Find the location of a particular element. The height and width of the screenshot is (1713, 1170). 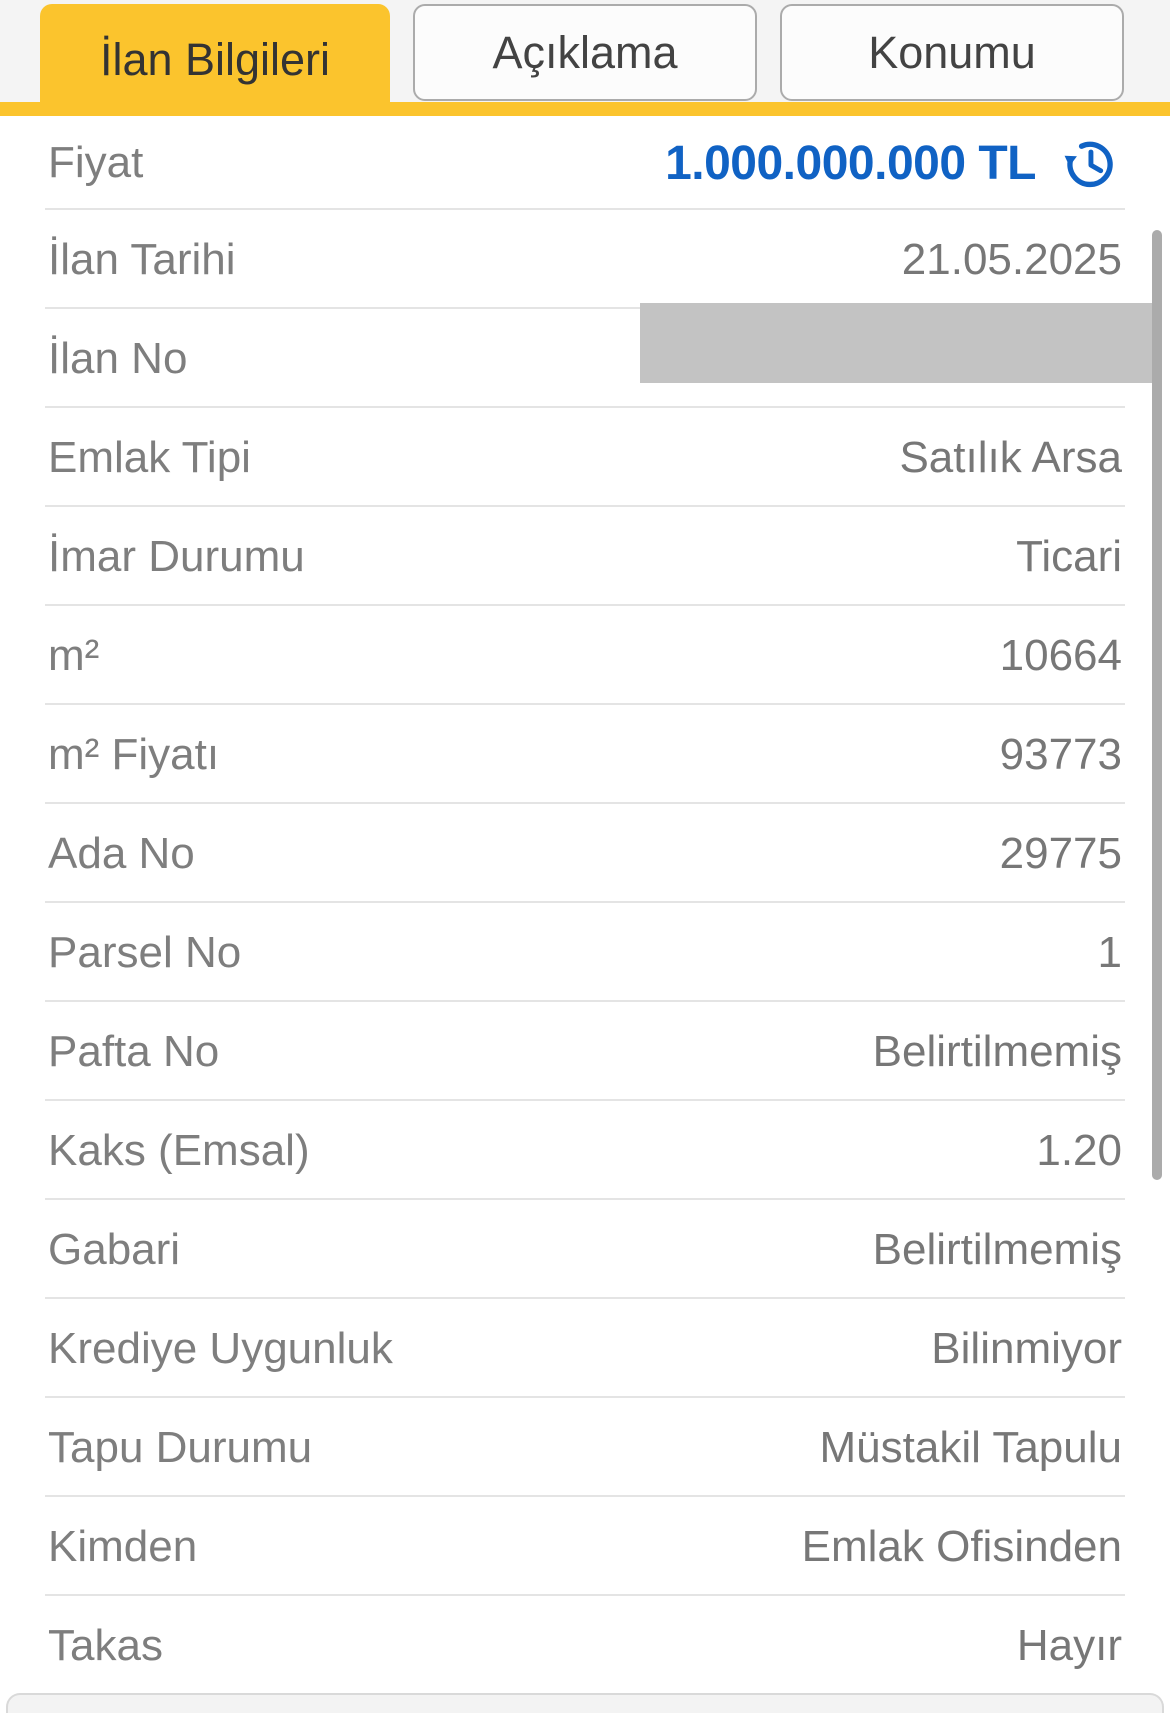

table-row: Krediye Uygunluk Bilinmiyor is located at coordinates (585, 1348).